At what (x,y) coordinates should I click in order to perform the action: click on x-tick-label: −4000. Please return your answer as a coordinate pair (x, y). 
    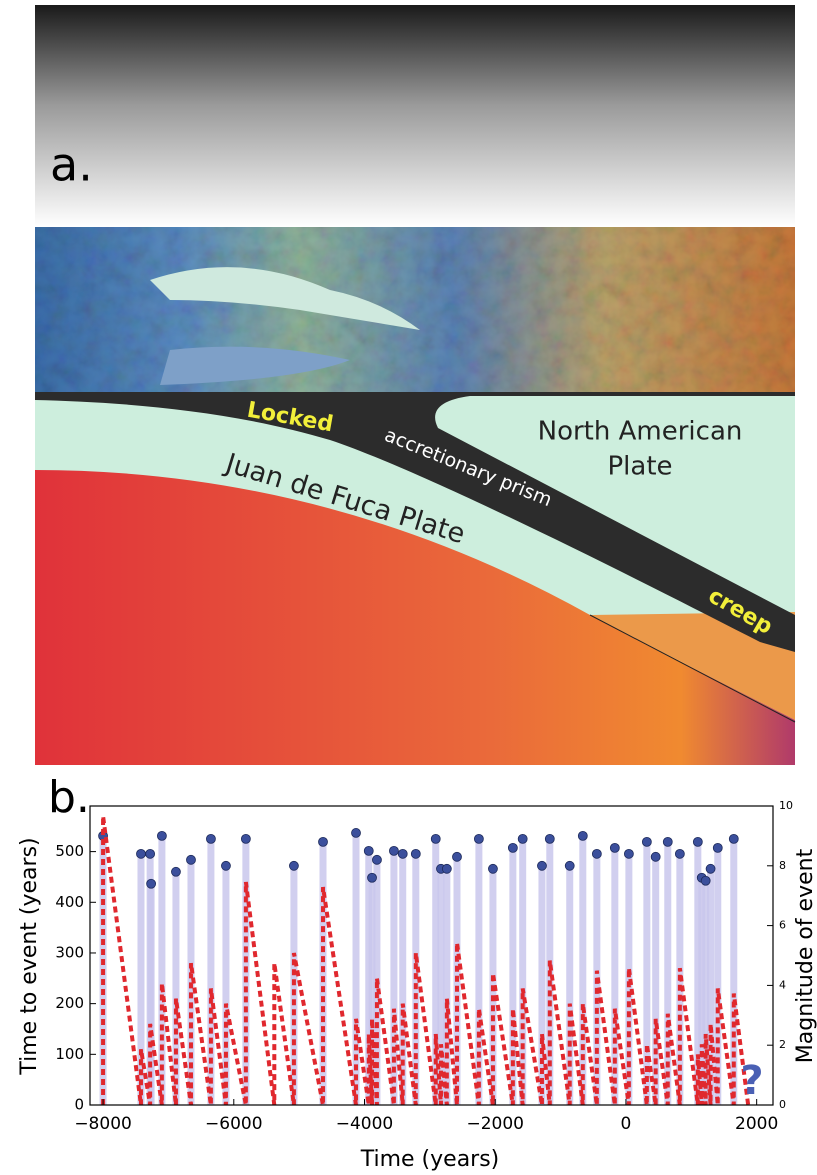
    Looking at the image, I should click on (365, 1124).